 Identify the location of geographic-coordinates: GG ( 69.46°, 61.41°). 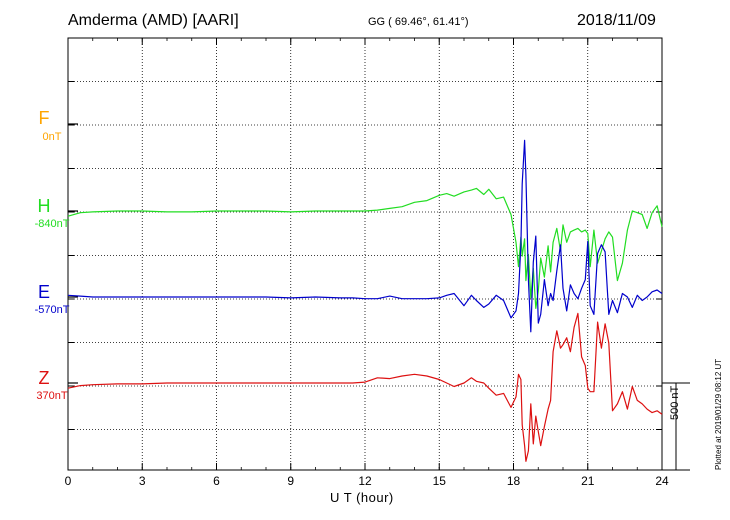
(418, 22).